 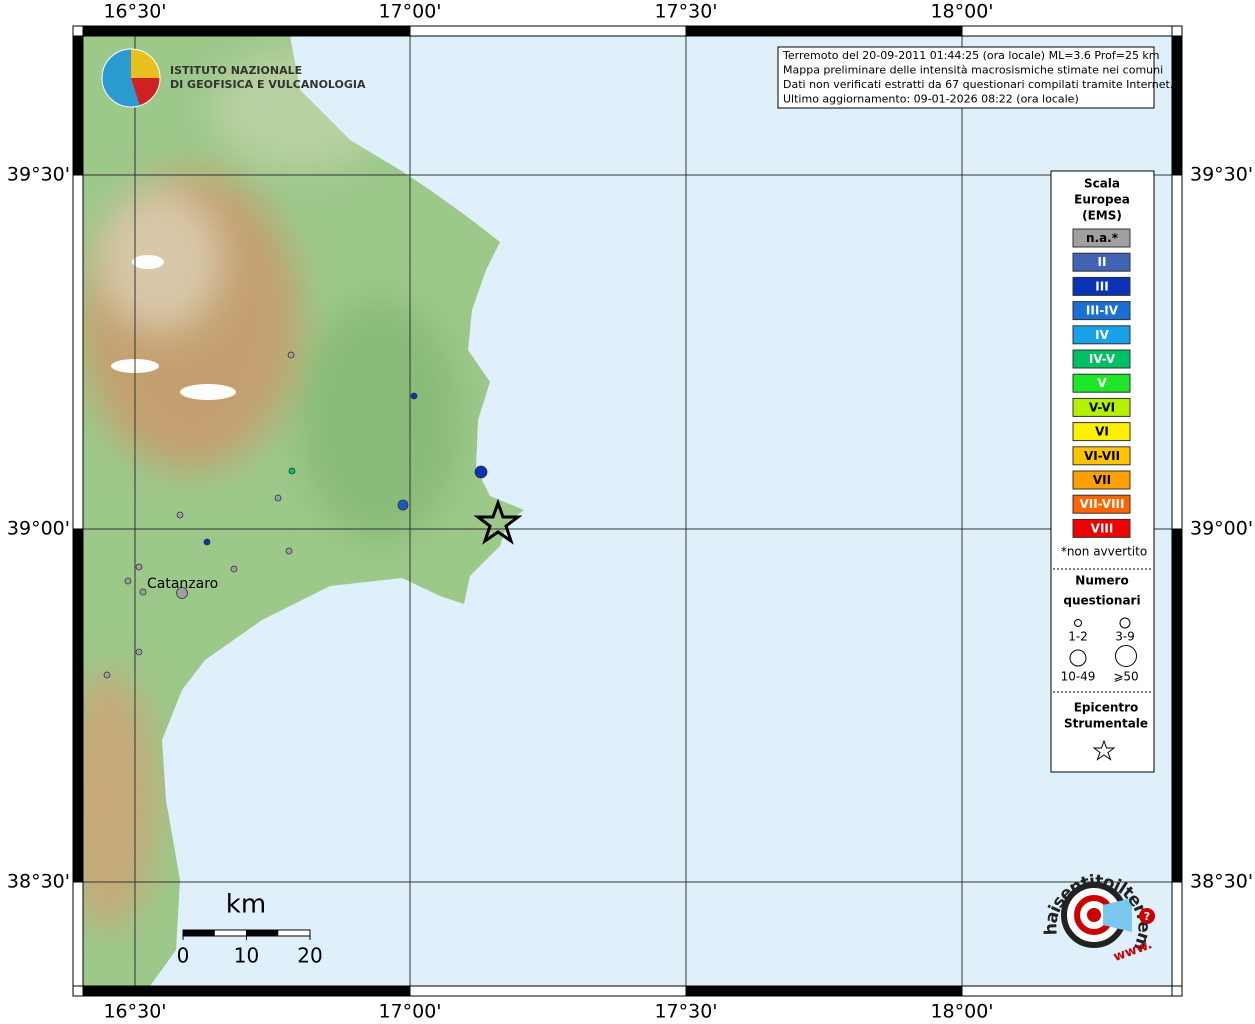 What do you see at coordinates (1104, 552) in the screenshot?
I see `legend-note: *non avvertito` at bounding box center [1104, 552].